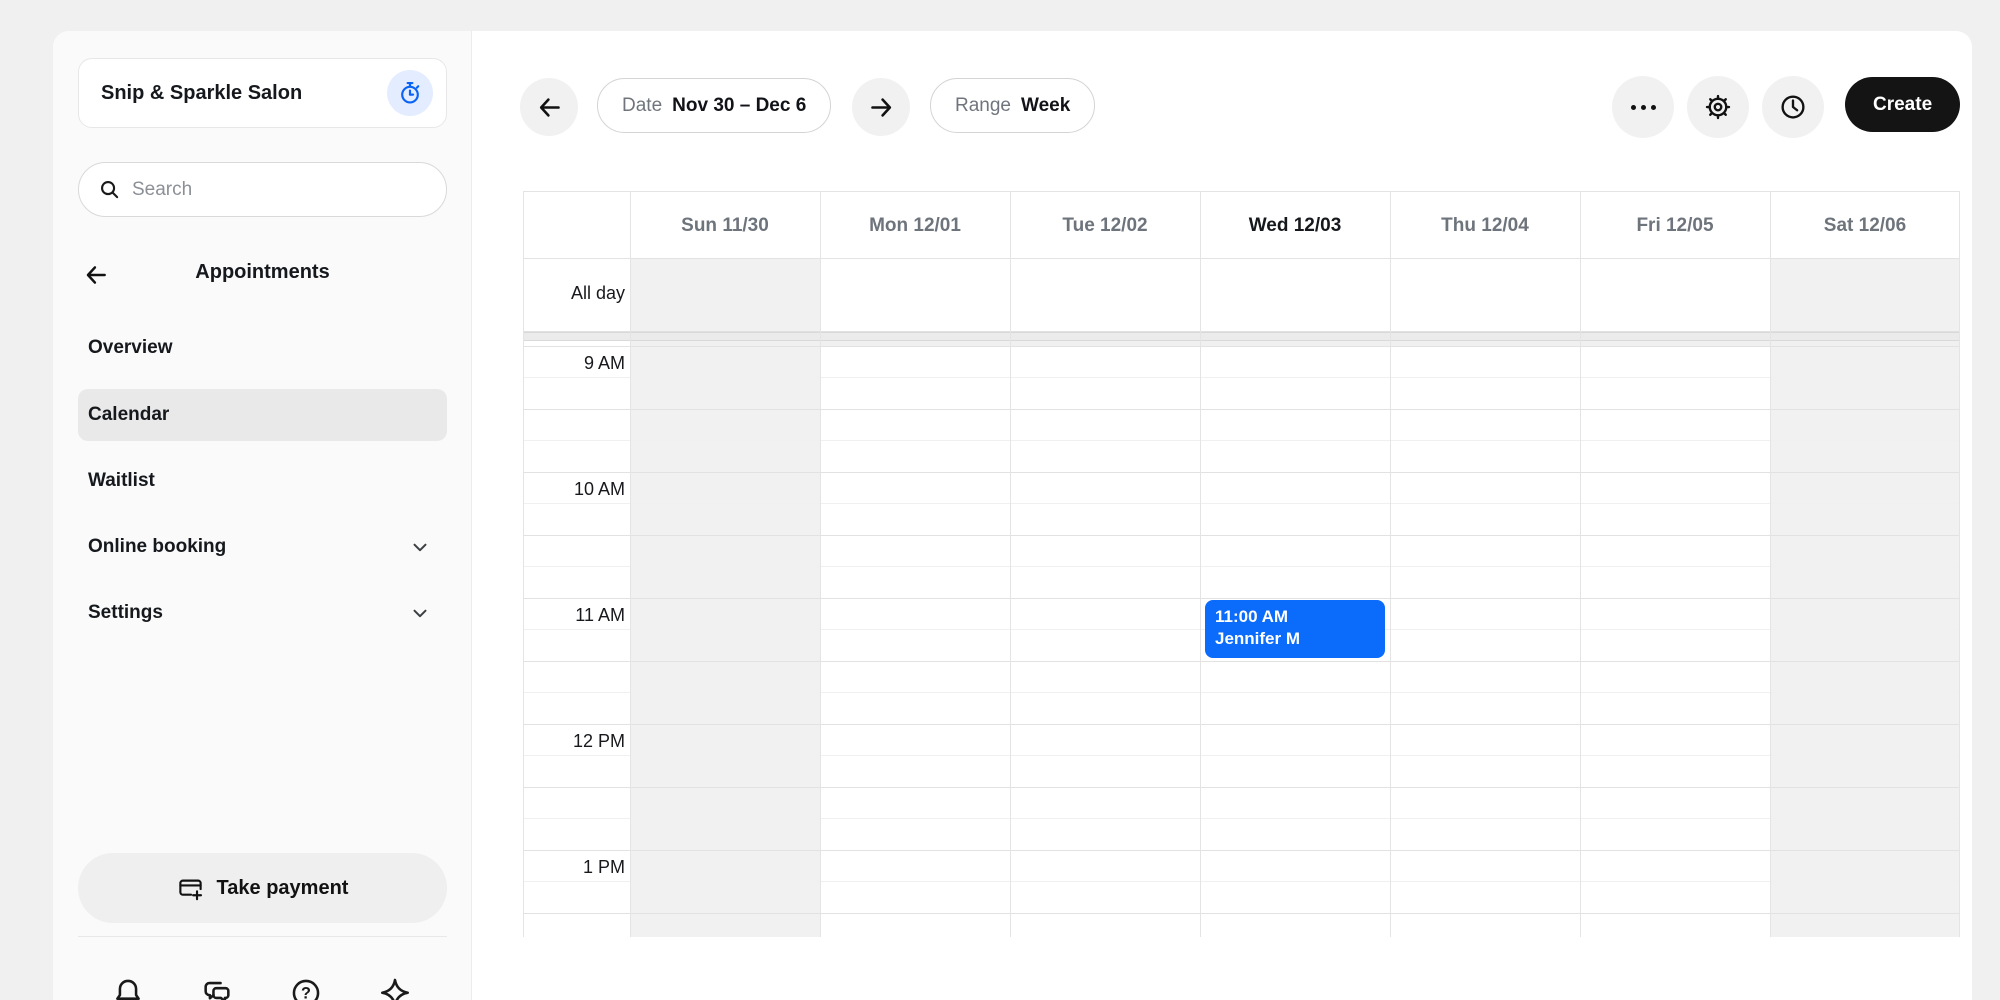 Image resolution: width=2000 pixels, height=1000 pixels. What do you see at coordinates (202, 92) in the screenshot?
I see `business-name: Snip & Sparkle Salon` at bounding box center [202, 92].